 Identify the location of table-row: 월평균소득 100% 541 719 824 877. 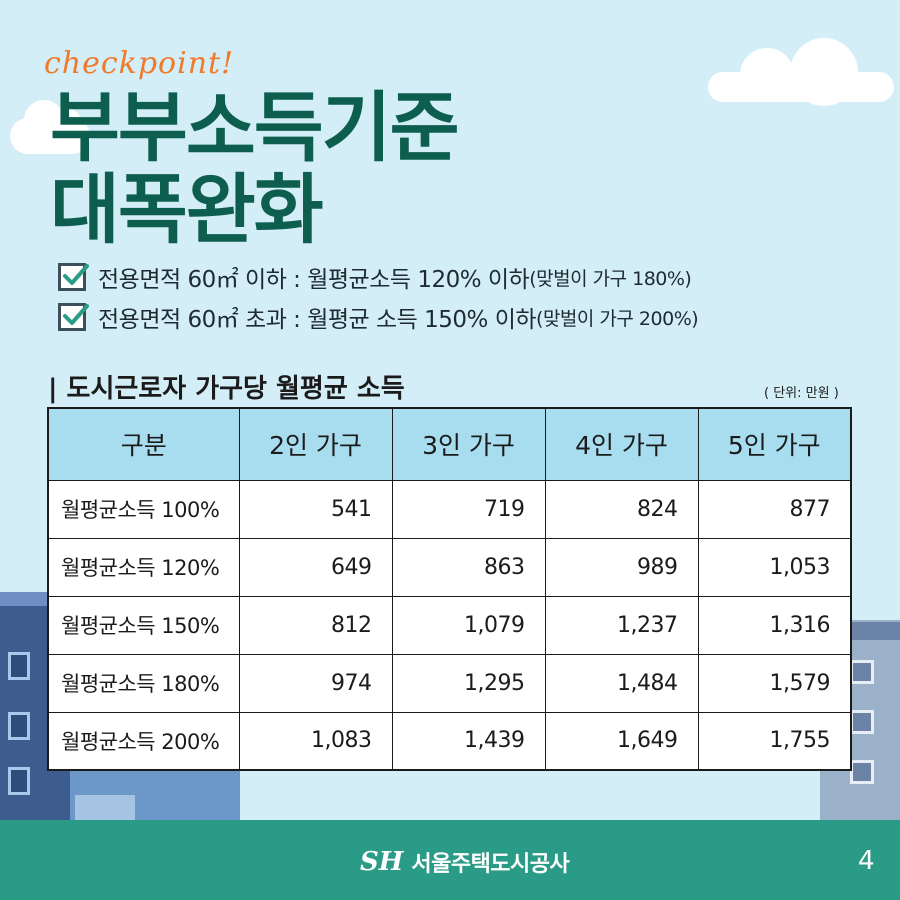
(449, 509).